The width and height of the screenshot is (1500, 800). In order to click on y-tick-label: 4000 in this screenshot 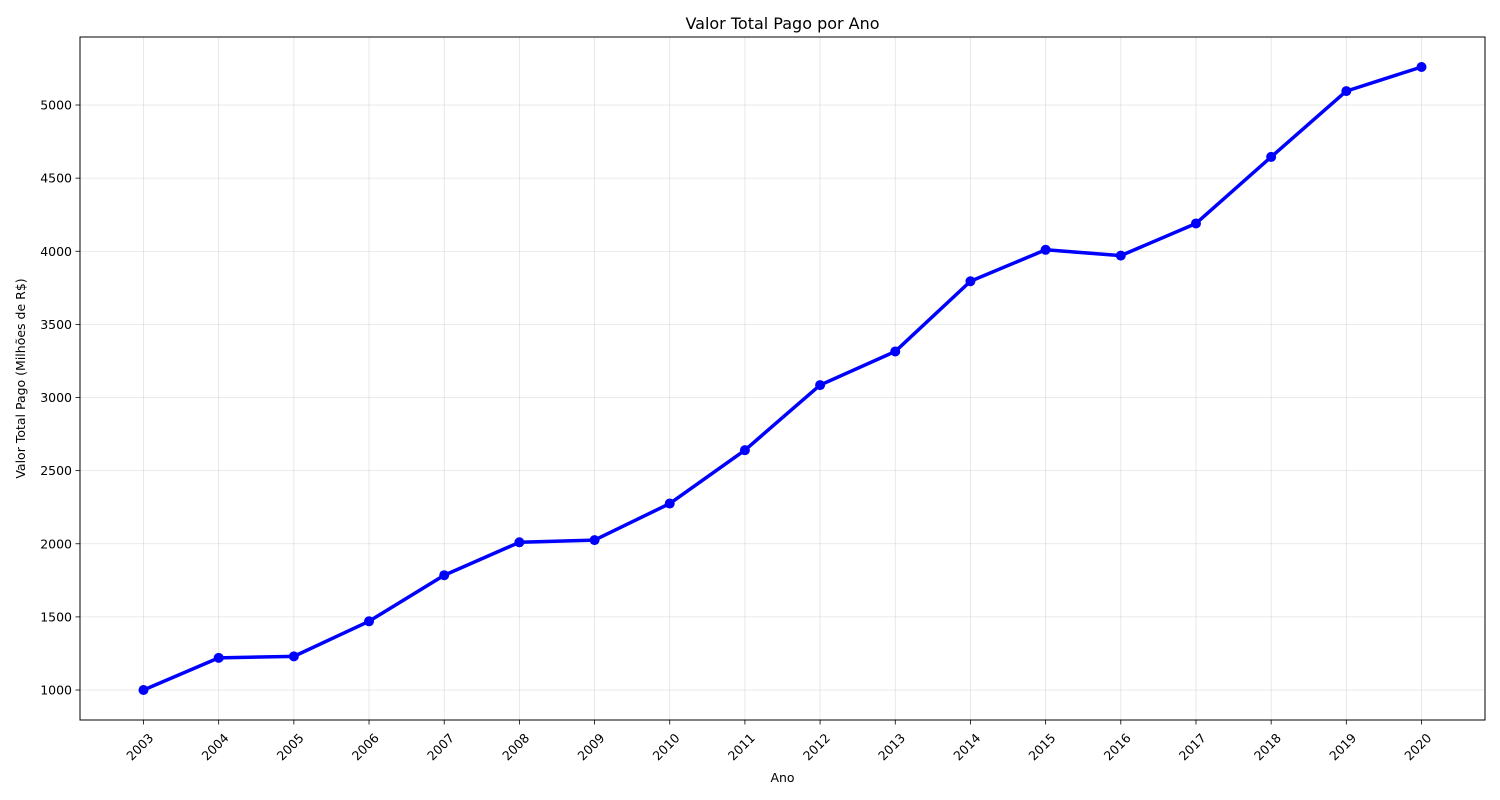, I will do `click(56, 251)`.